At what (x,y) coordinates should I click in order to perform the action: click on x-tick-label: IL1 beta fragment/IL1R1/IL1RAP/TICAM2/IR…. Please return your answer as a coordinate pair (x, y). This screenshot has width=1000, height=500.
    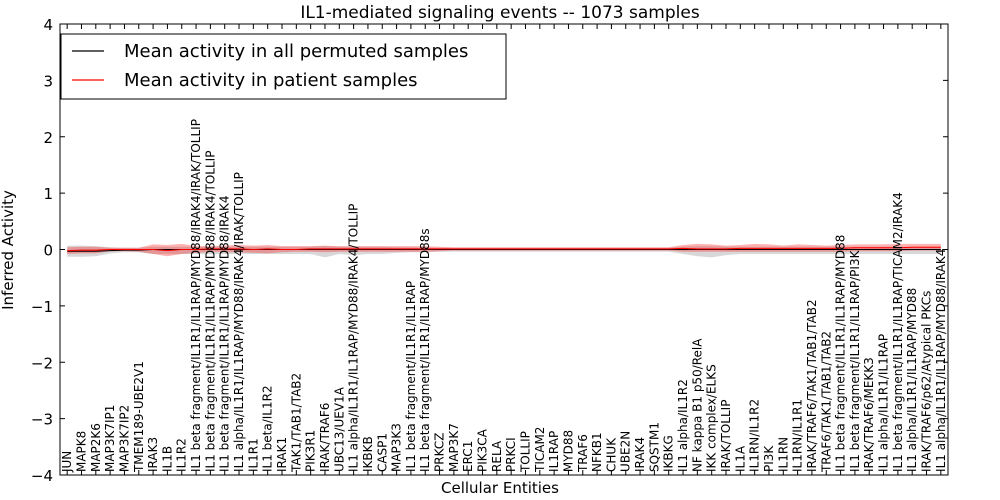
    Looking at the image, I should click on (898, 332).